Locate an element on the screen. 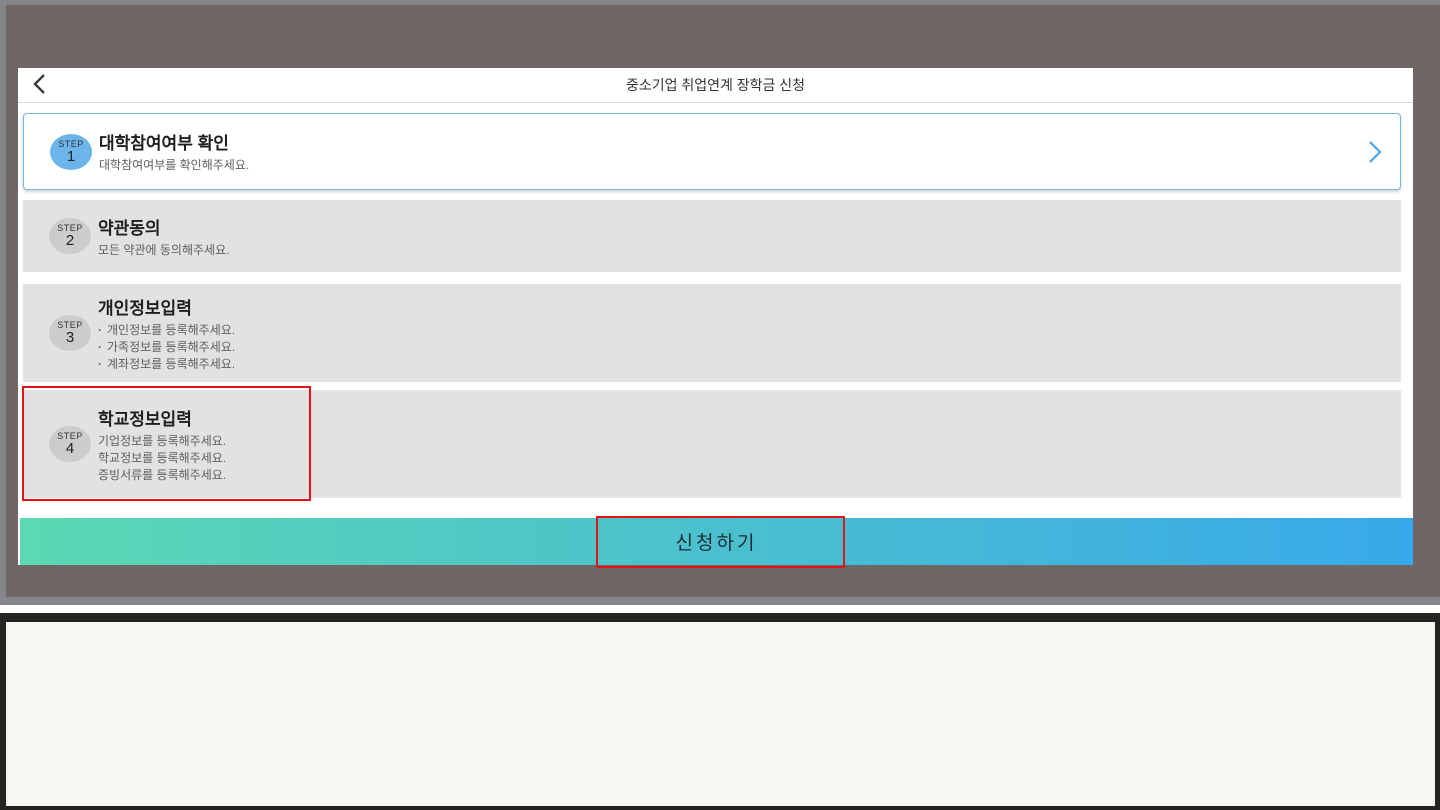 This screenshot has width=1440, height=810. step-1-text: 대학참여여부 확인 대학참여여부를 확인해주세요. is located at coordinates (174, 151).